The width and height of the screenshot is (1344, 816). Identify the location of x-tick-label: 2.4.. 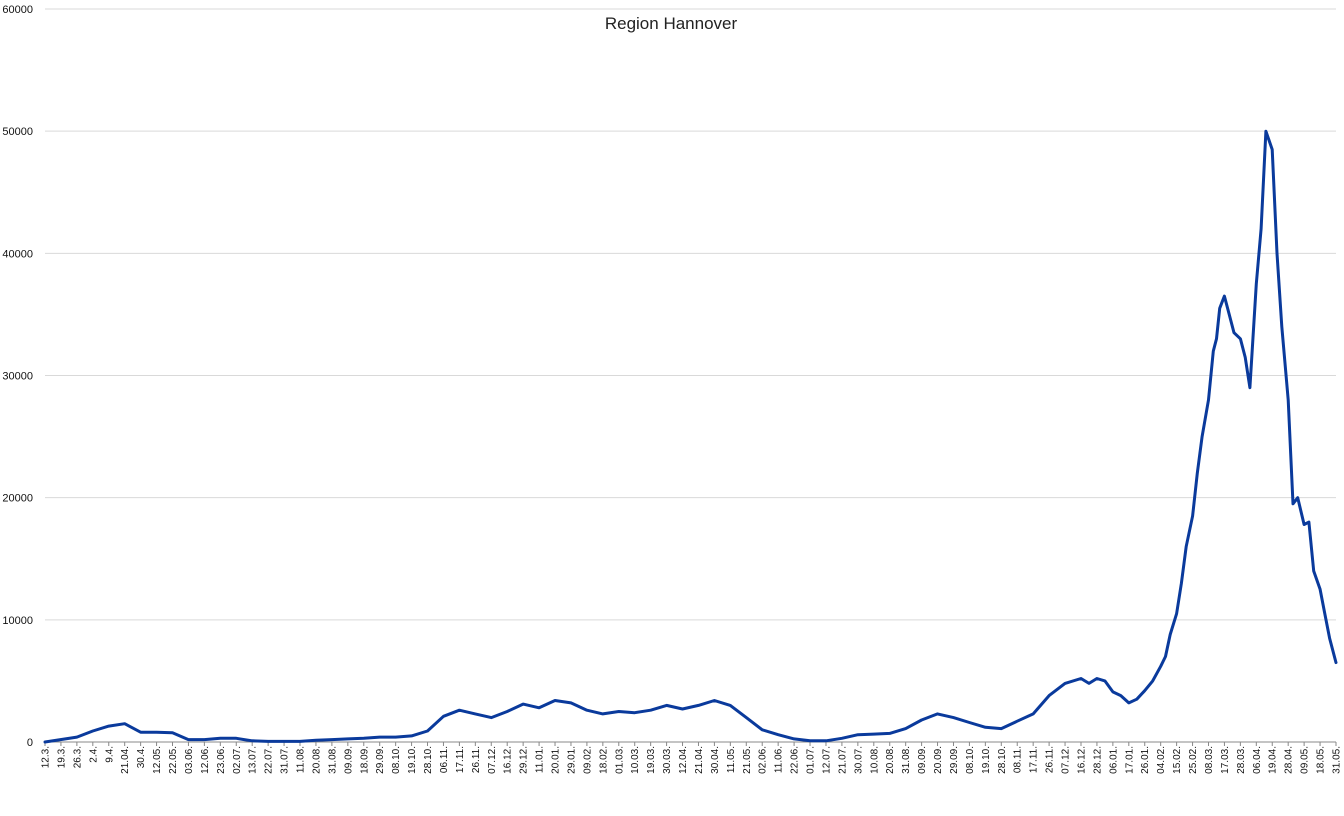
(93, 754).